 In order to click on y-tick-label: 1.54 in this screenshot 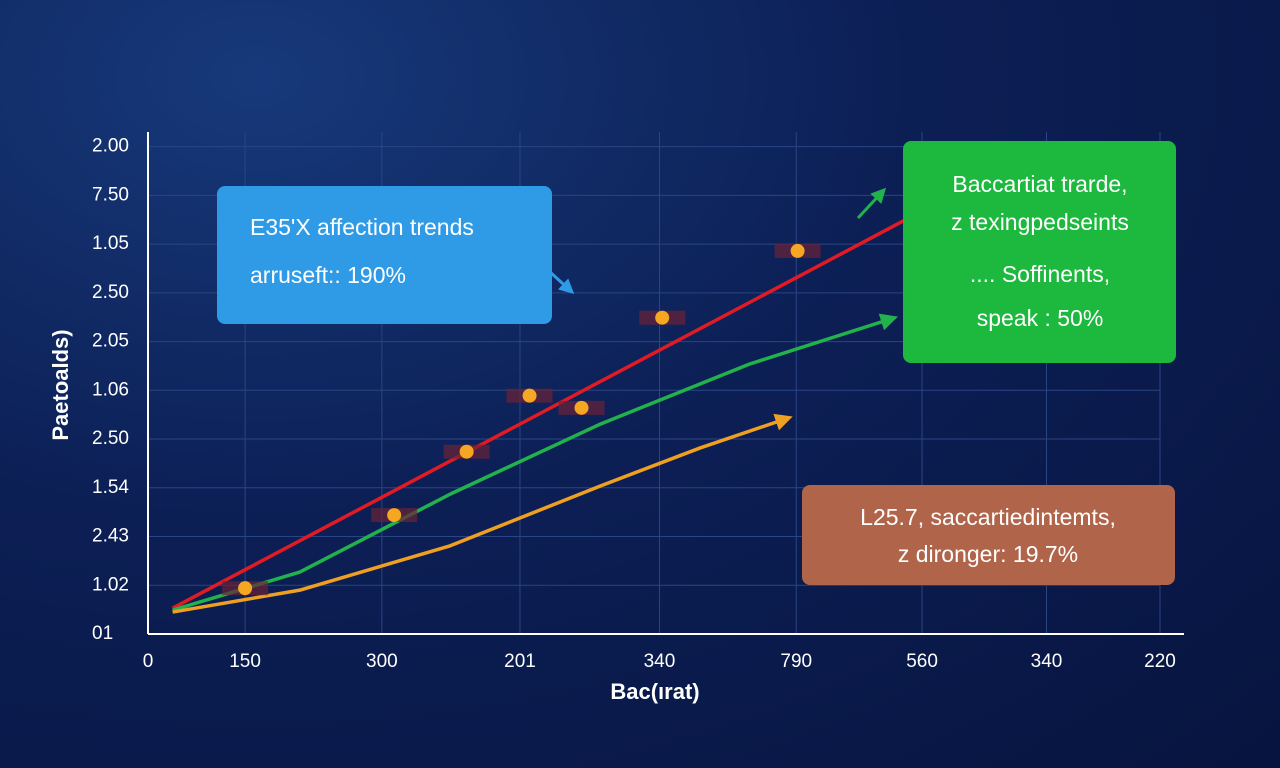, I will do `click(110, 487)`.